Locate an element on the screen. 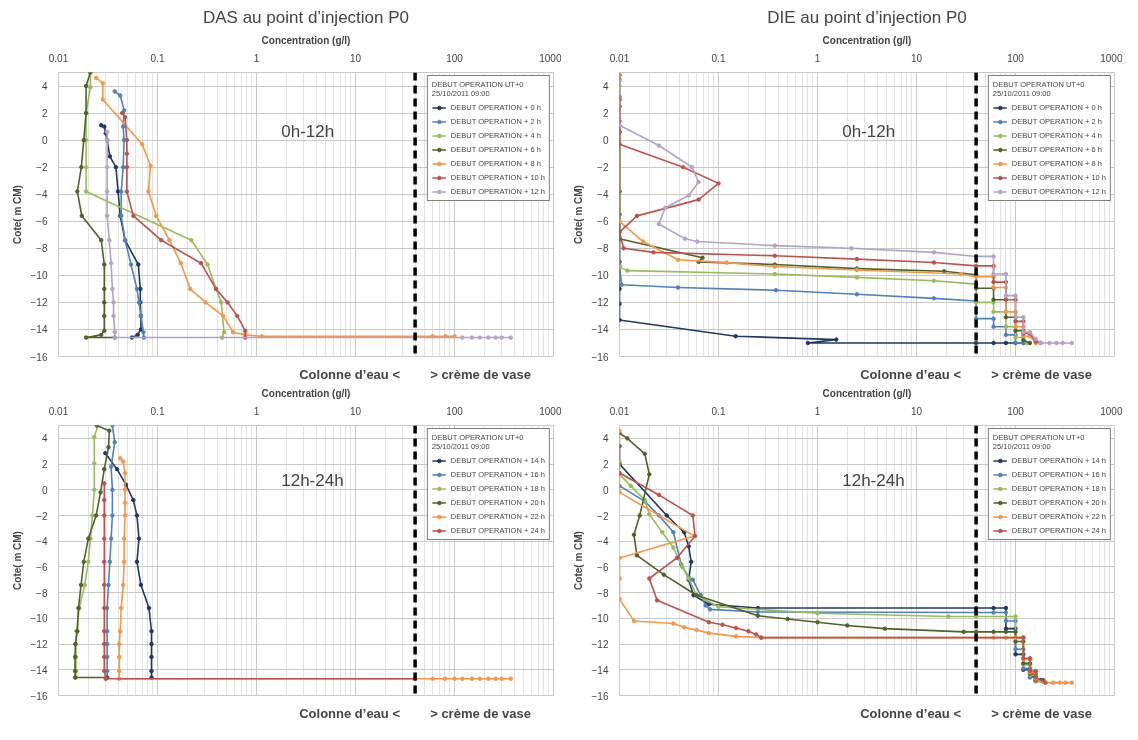 This screenshot has width=1138, height=740. chart-title: DIE au point d’injection P0 is located at coordinates (867, 17).